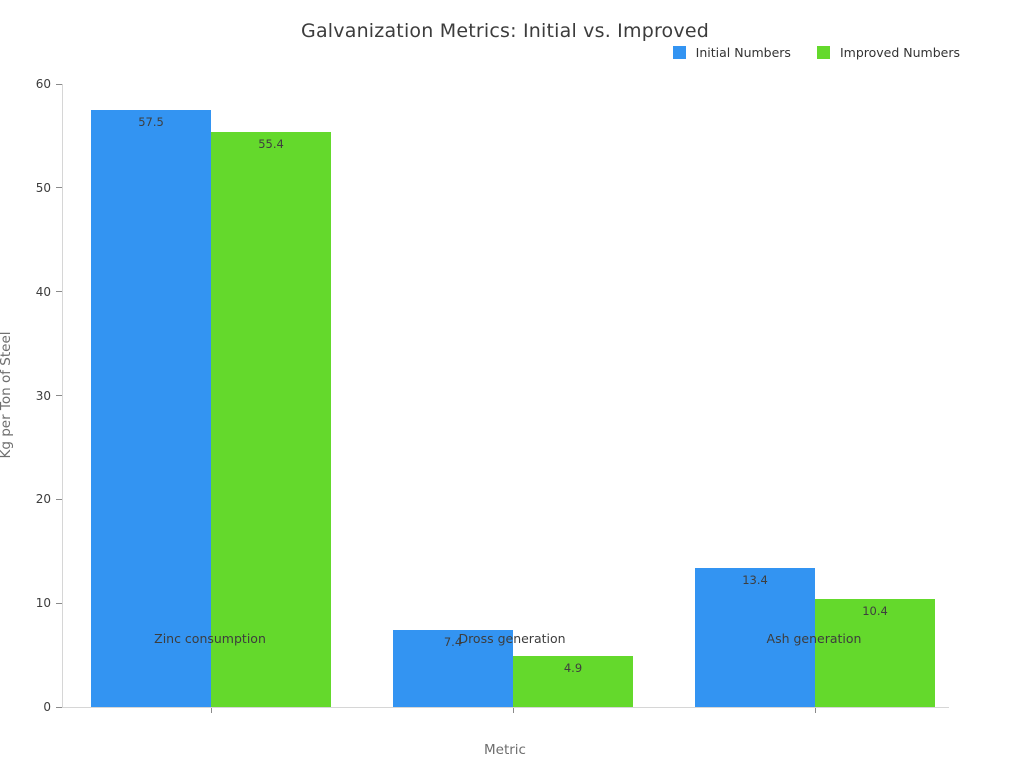  I want to click on legend-label-initial: Initial Numbers, so click(743, 52).